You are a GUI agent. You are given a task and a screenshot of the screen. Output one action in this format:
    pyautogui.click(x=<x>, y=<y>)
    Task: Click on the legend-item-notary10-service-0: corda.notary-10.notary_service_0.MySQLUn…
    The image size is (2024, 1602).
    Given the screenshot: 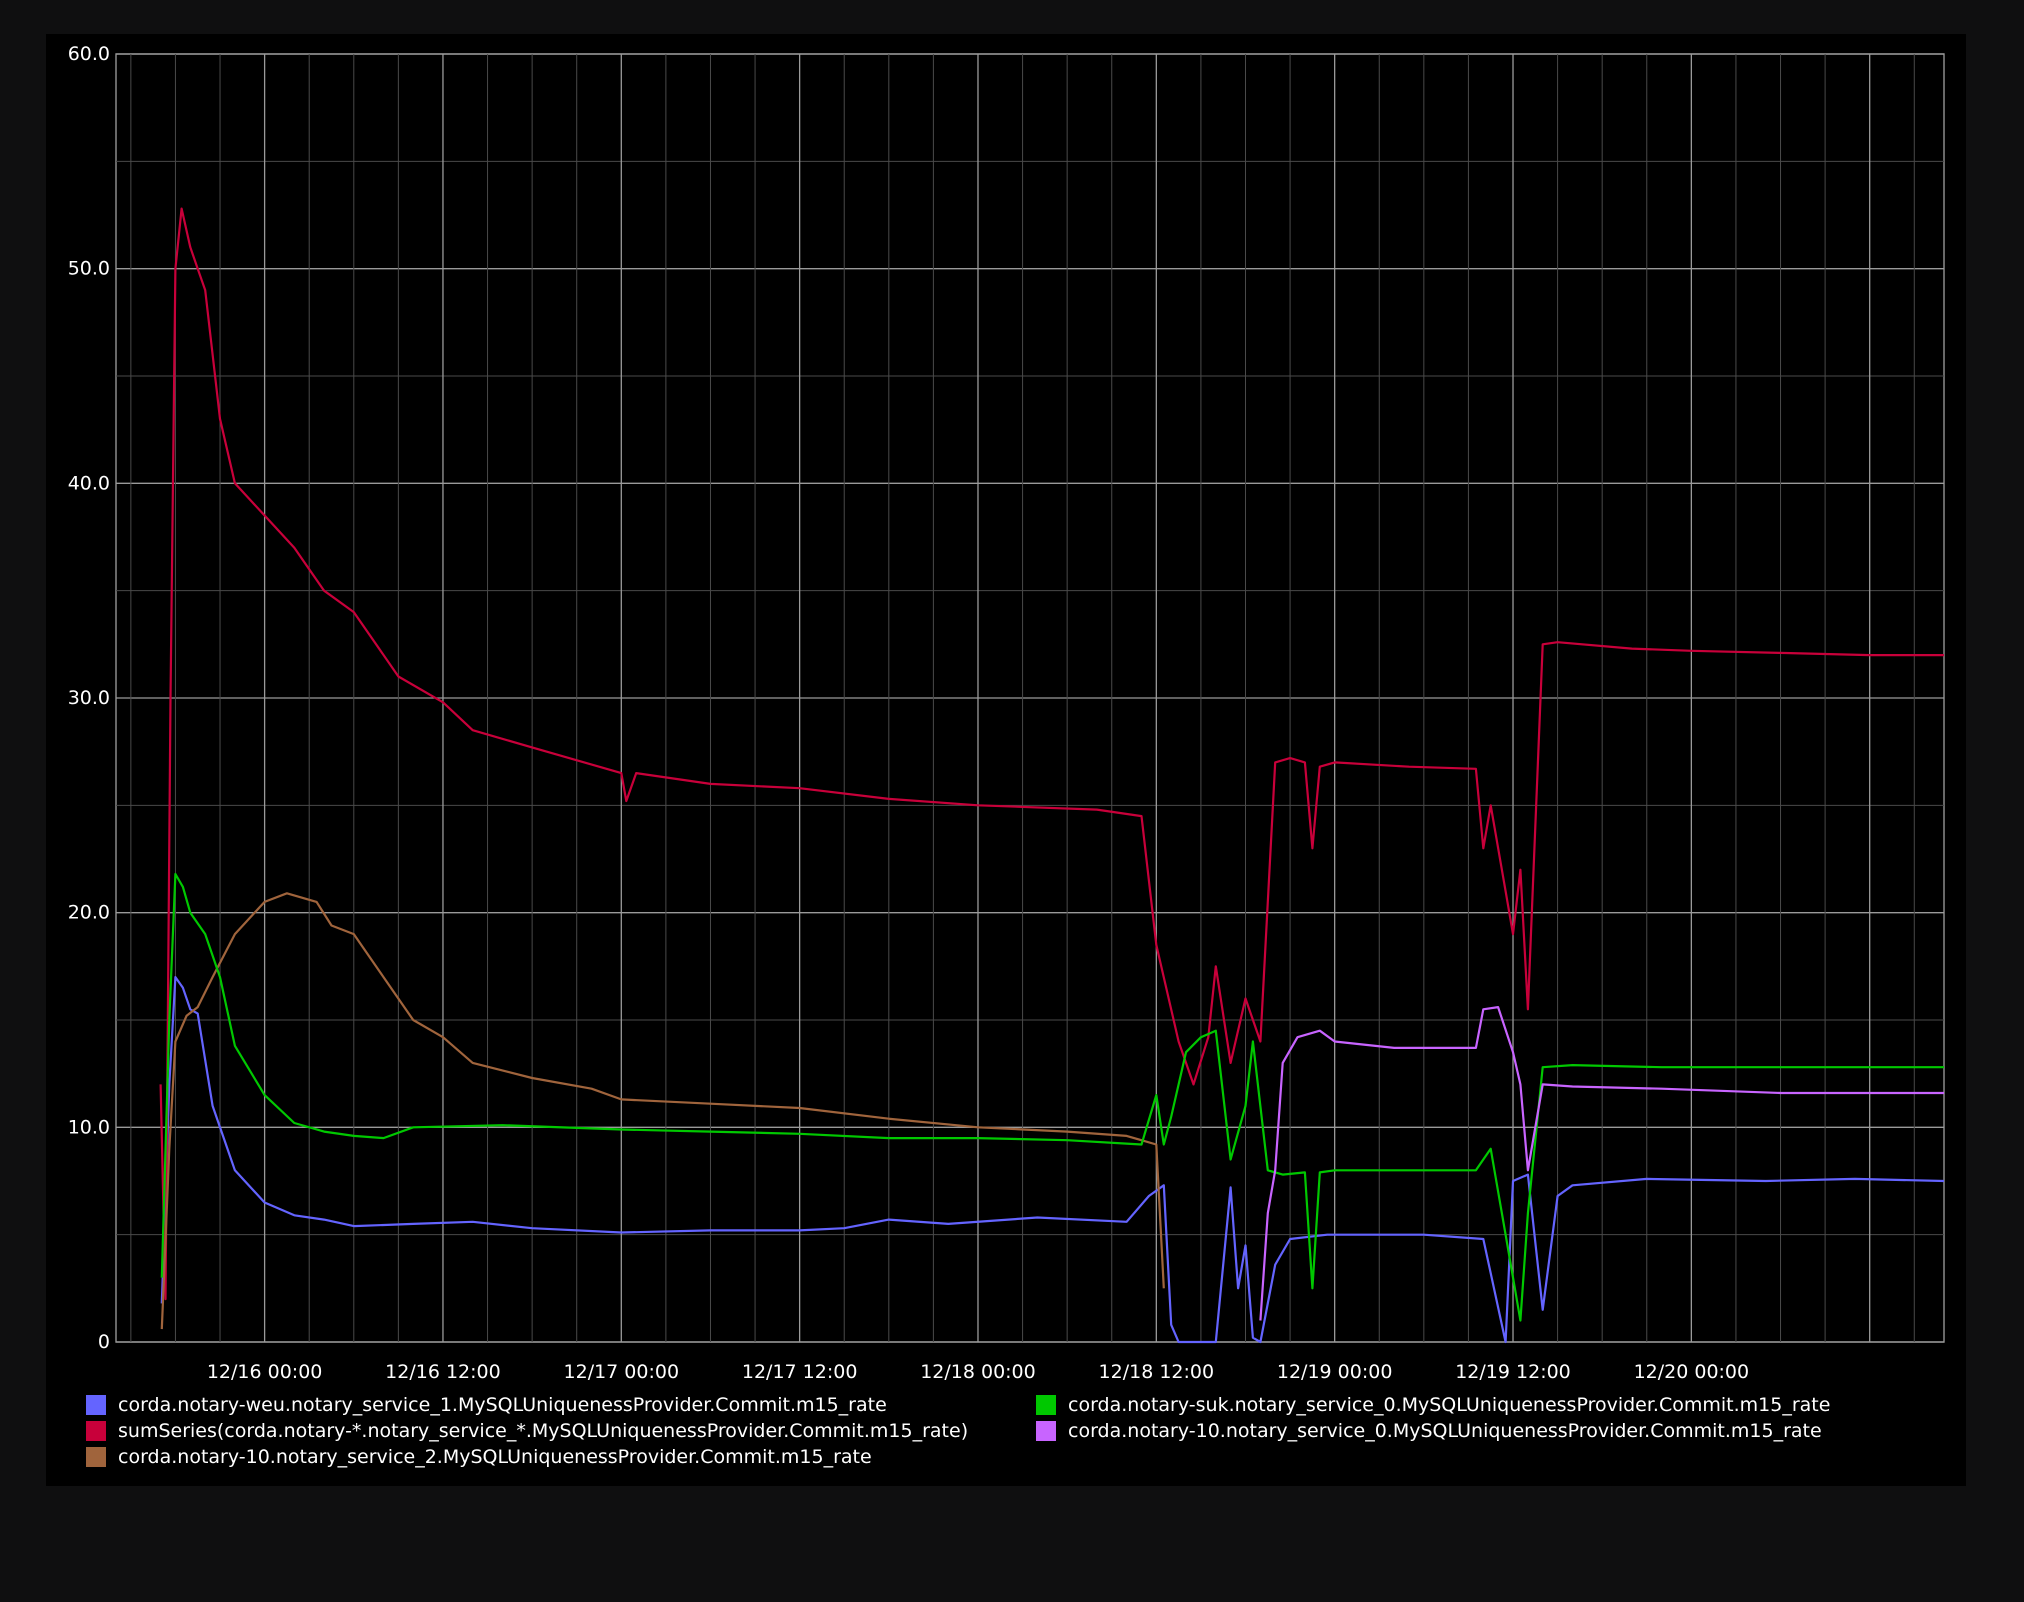 What is the action you would take?
    pyautogui.click(x=1429, y=1431)
    